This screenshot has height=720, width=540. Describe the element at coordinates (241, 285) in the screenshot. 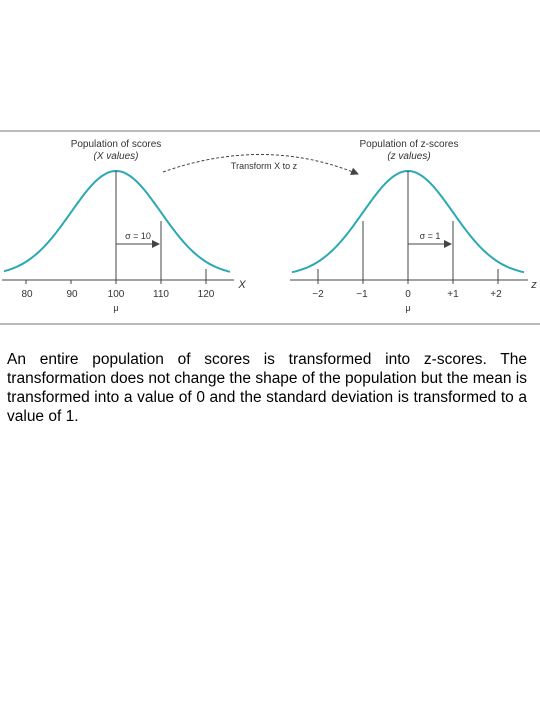

I see `left-axis-variable: X` at that location.